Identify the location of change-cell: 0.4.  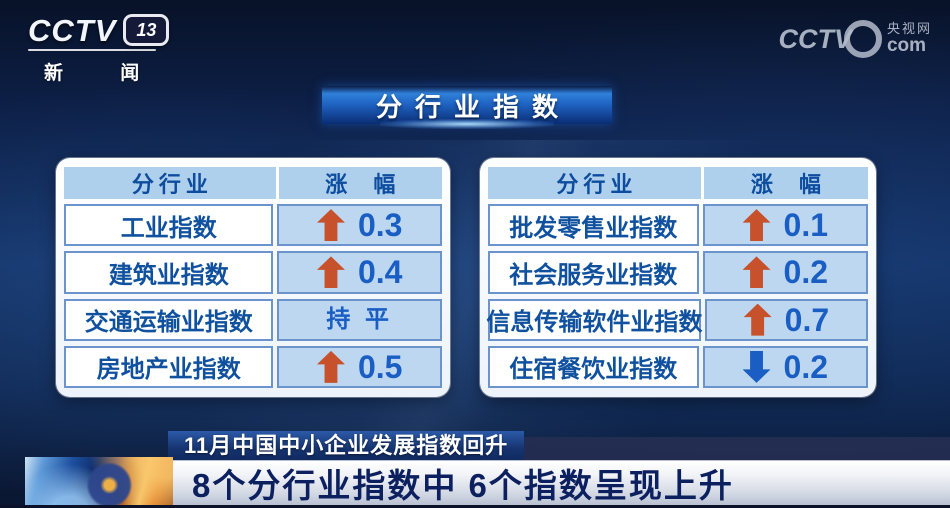
(359, 272).